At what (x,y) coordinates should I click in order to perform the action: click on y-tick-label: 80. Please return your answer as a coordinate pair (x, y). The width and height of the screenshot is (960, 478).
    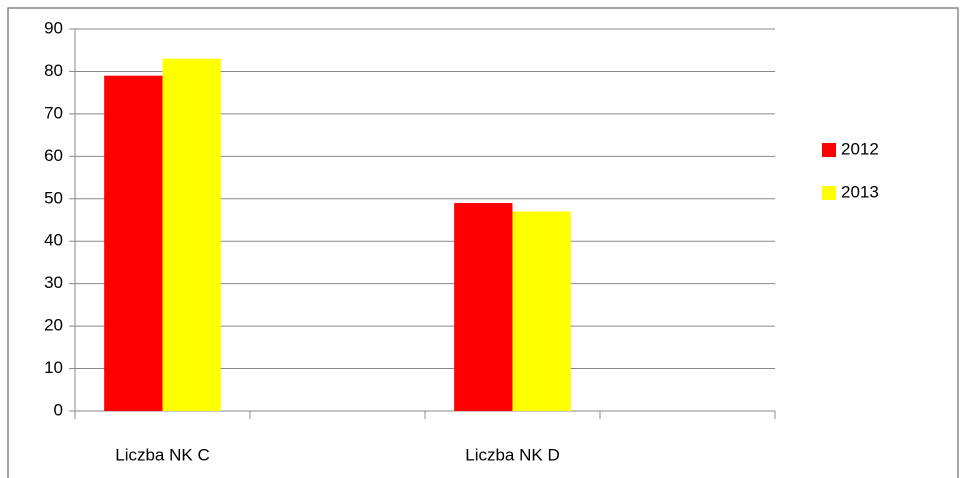
    Looking at the image, I should click on (53, 70).